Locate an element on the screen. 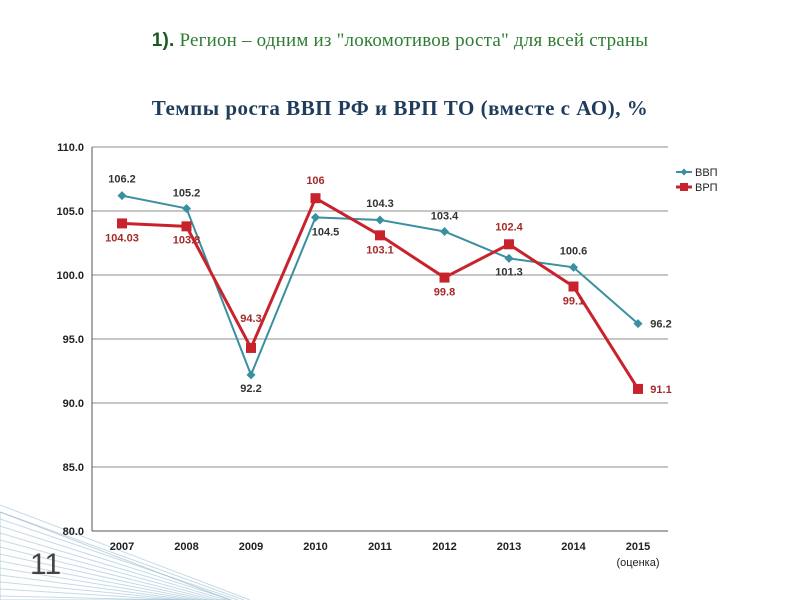  legend-label: ВРП is located at coordinates (706, 188).